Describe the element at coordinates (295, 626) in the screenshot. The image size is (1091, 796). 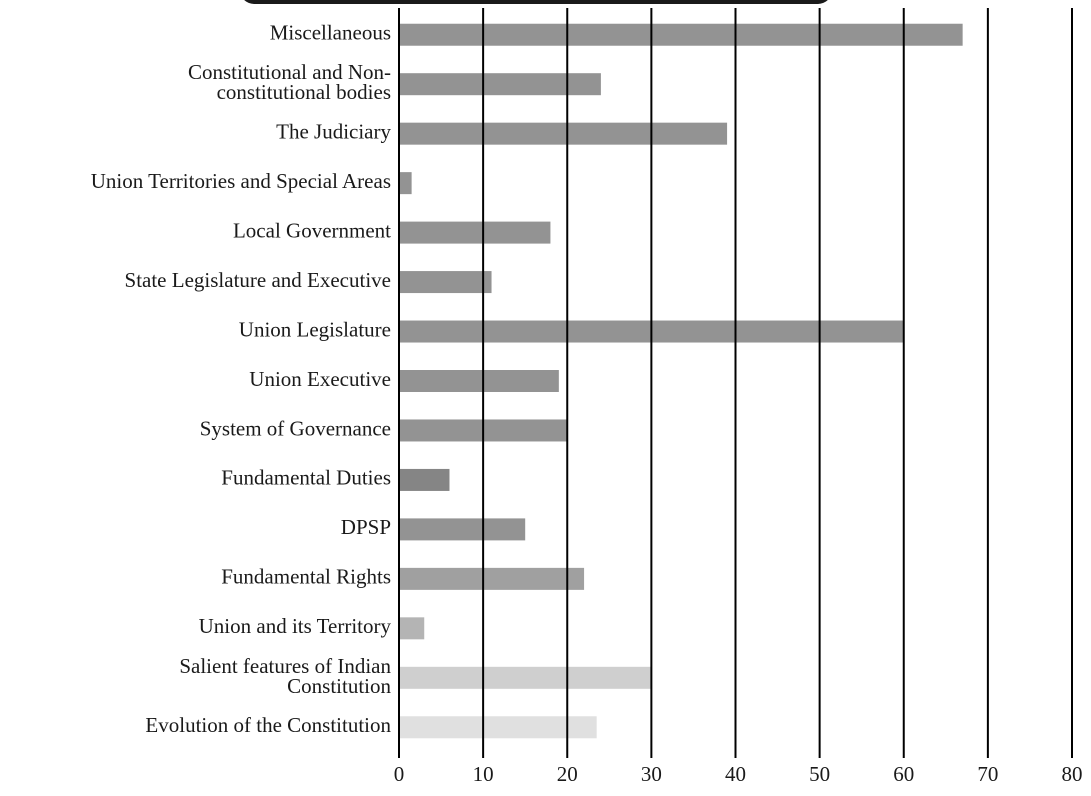
I see `y-tick-label: Union and its Territory` at that location.